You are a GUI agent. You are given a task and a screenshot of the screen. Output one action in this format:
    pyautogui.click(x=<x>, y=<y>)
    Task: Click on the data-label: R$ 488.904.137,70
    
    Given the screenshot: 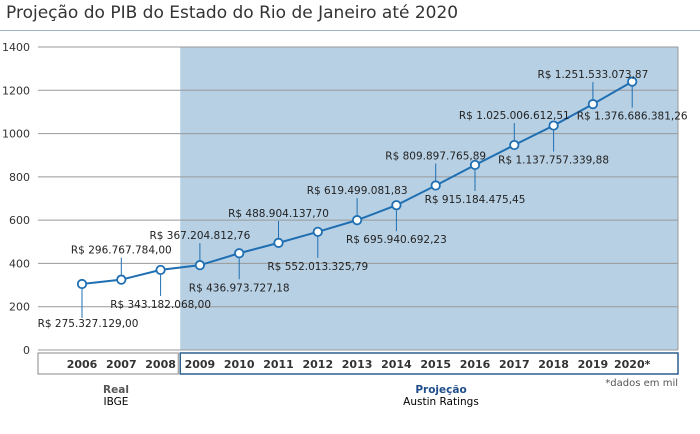 What is the action you would take?
    pyautogui.click(x=278, y=214)
    